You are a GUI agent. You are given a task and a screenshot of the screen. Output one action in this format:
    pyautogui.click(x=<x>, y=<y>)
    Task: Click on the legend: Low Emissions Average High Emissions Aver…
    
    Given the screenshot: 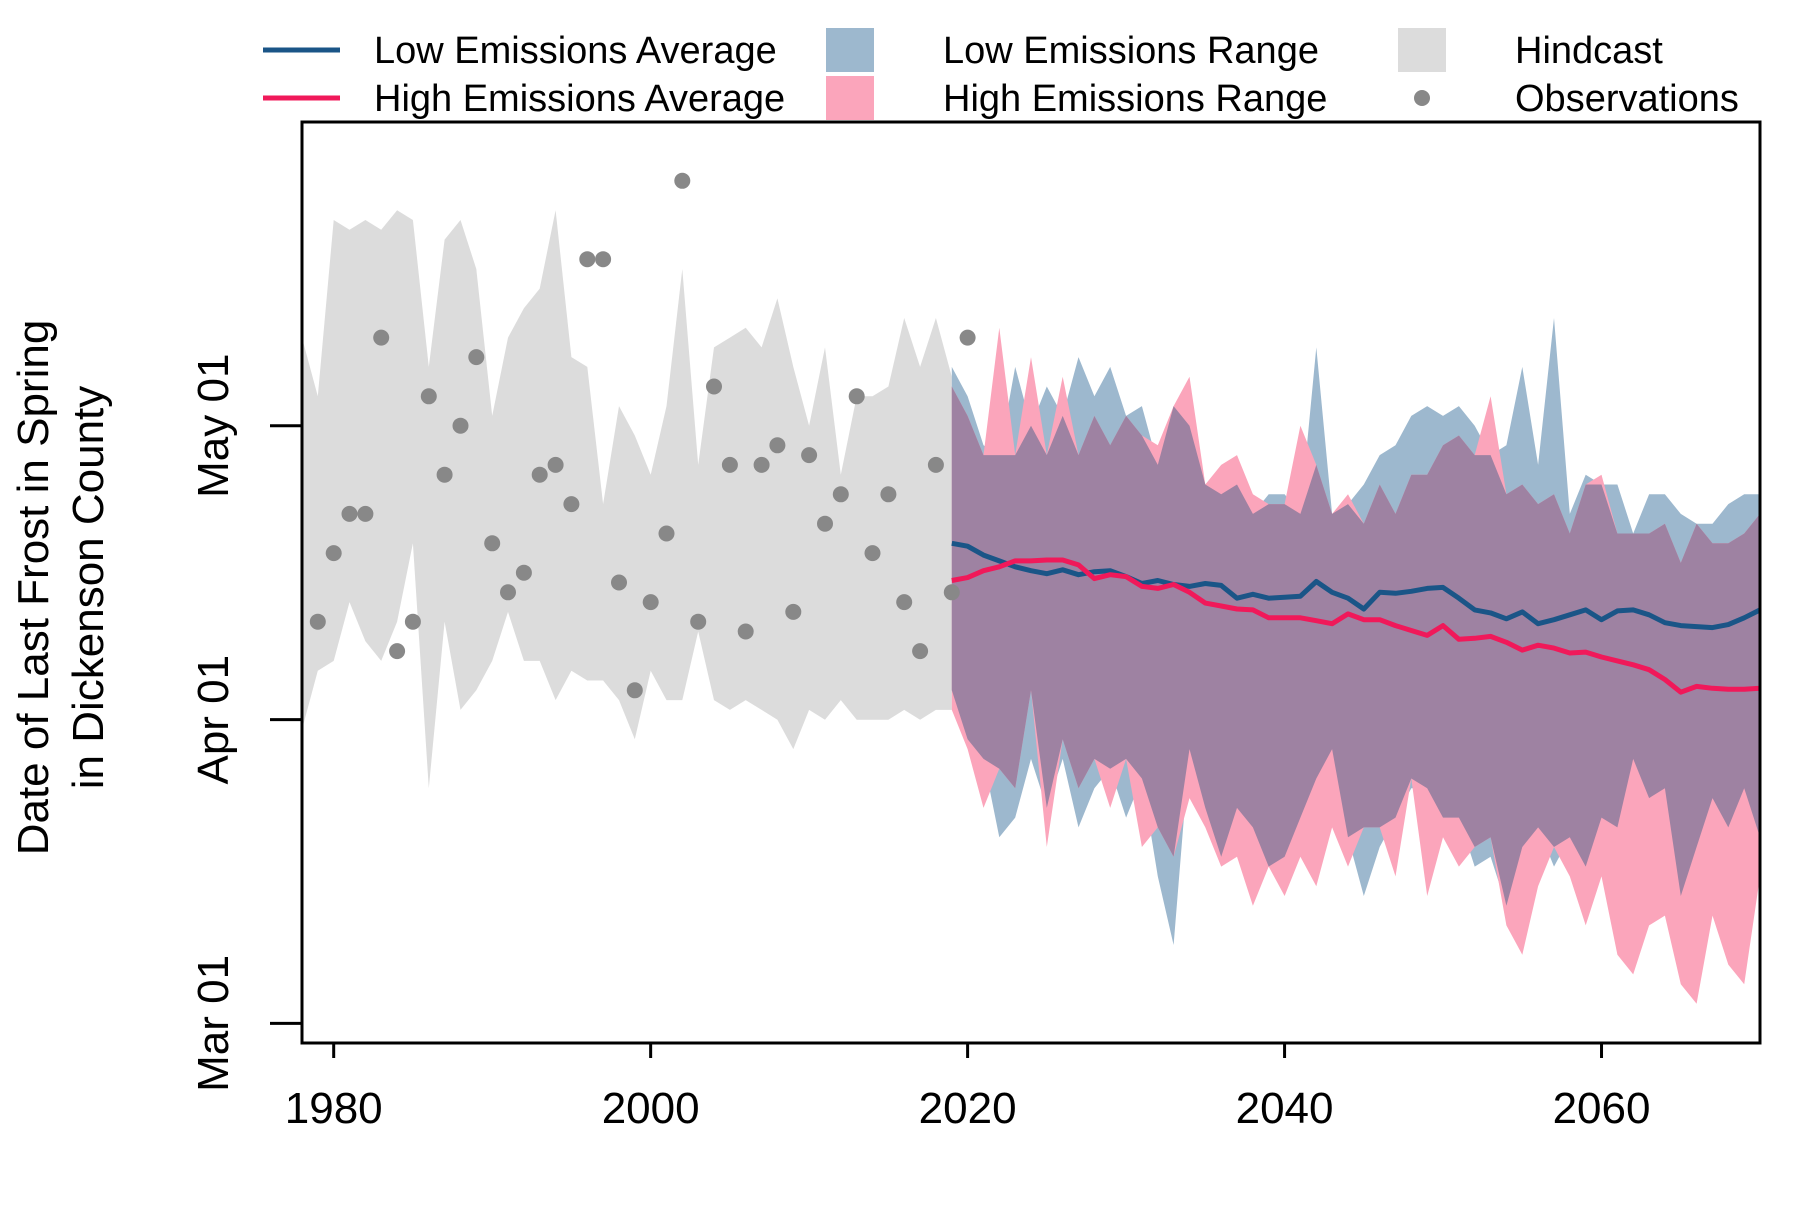 What is the action you would take?
    pyautogui.click(x=1001, y=74)
    